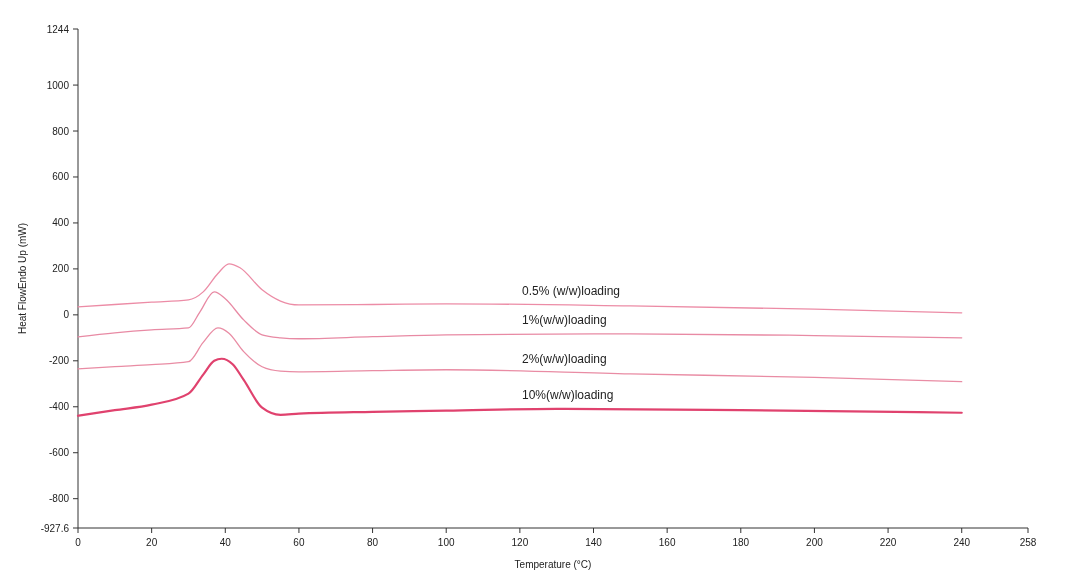 Image resolution: width=1073 pixels, height=572 pixels. What do you see at coordinates (59, 407) in the screenshot?
I see `y-tick-label: -400` at bounding box center [59, 407].